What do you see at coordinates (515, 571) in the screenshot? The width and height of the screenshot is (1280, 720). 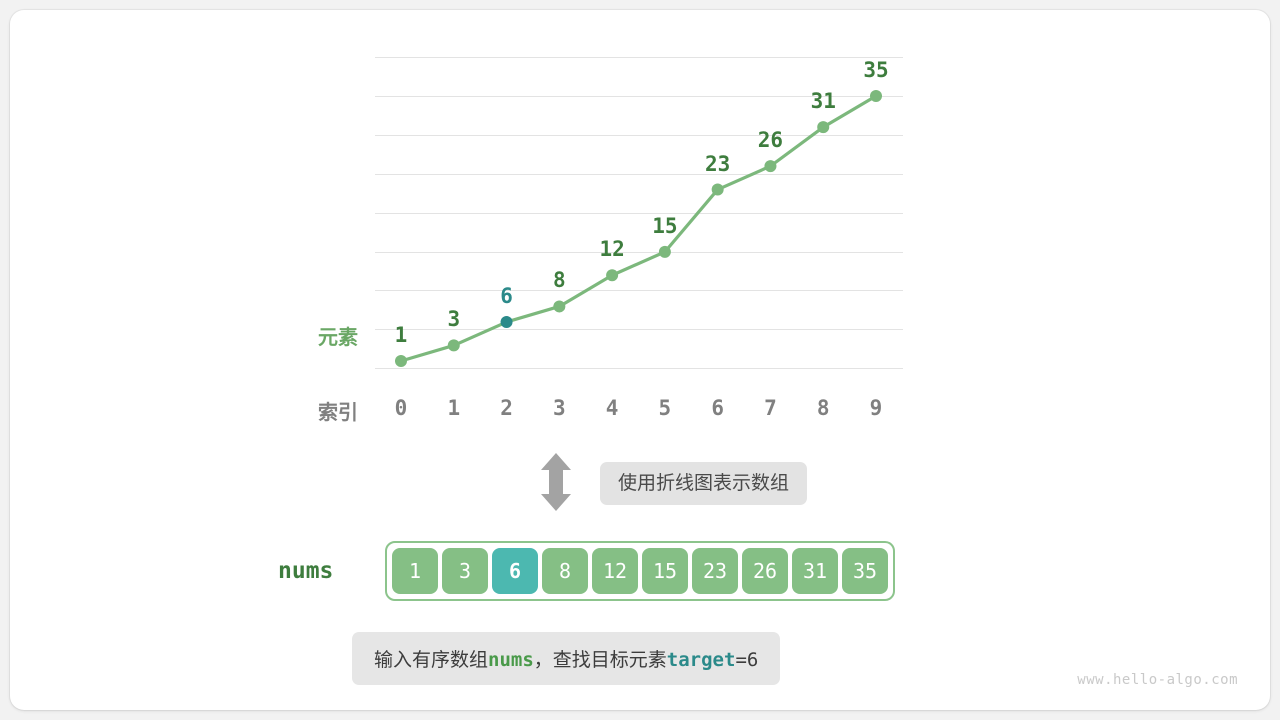 I see `array-cell-highlighted: 6` at bounding box center [515, 571].